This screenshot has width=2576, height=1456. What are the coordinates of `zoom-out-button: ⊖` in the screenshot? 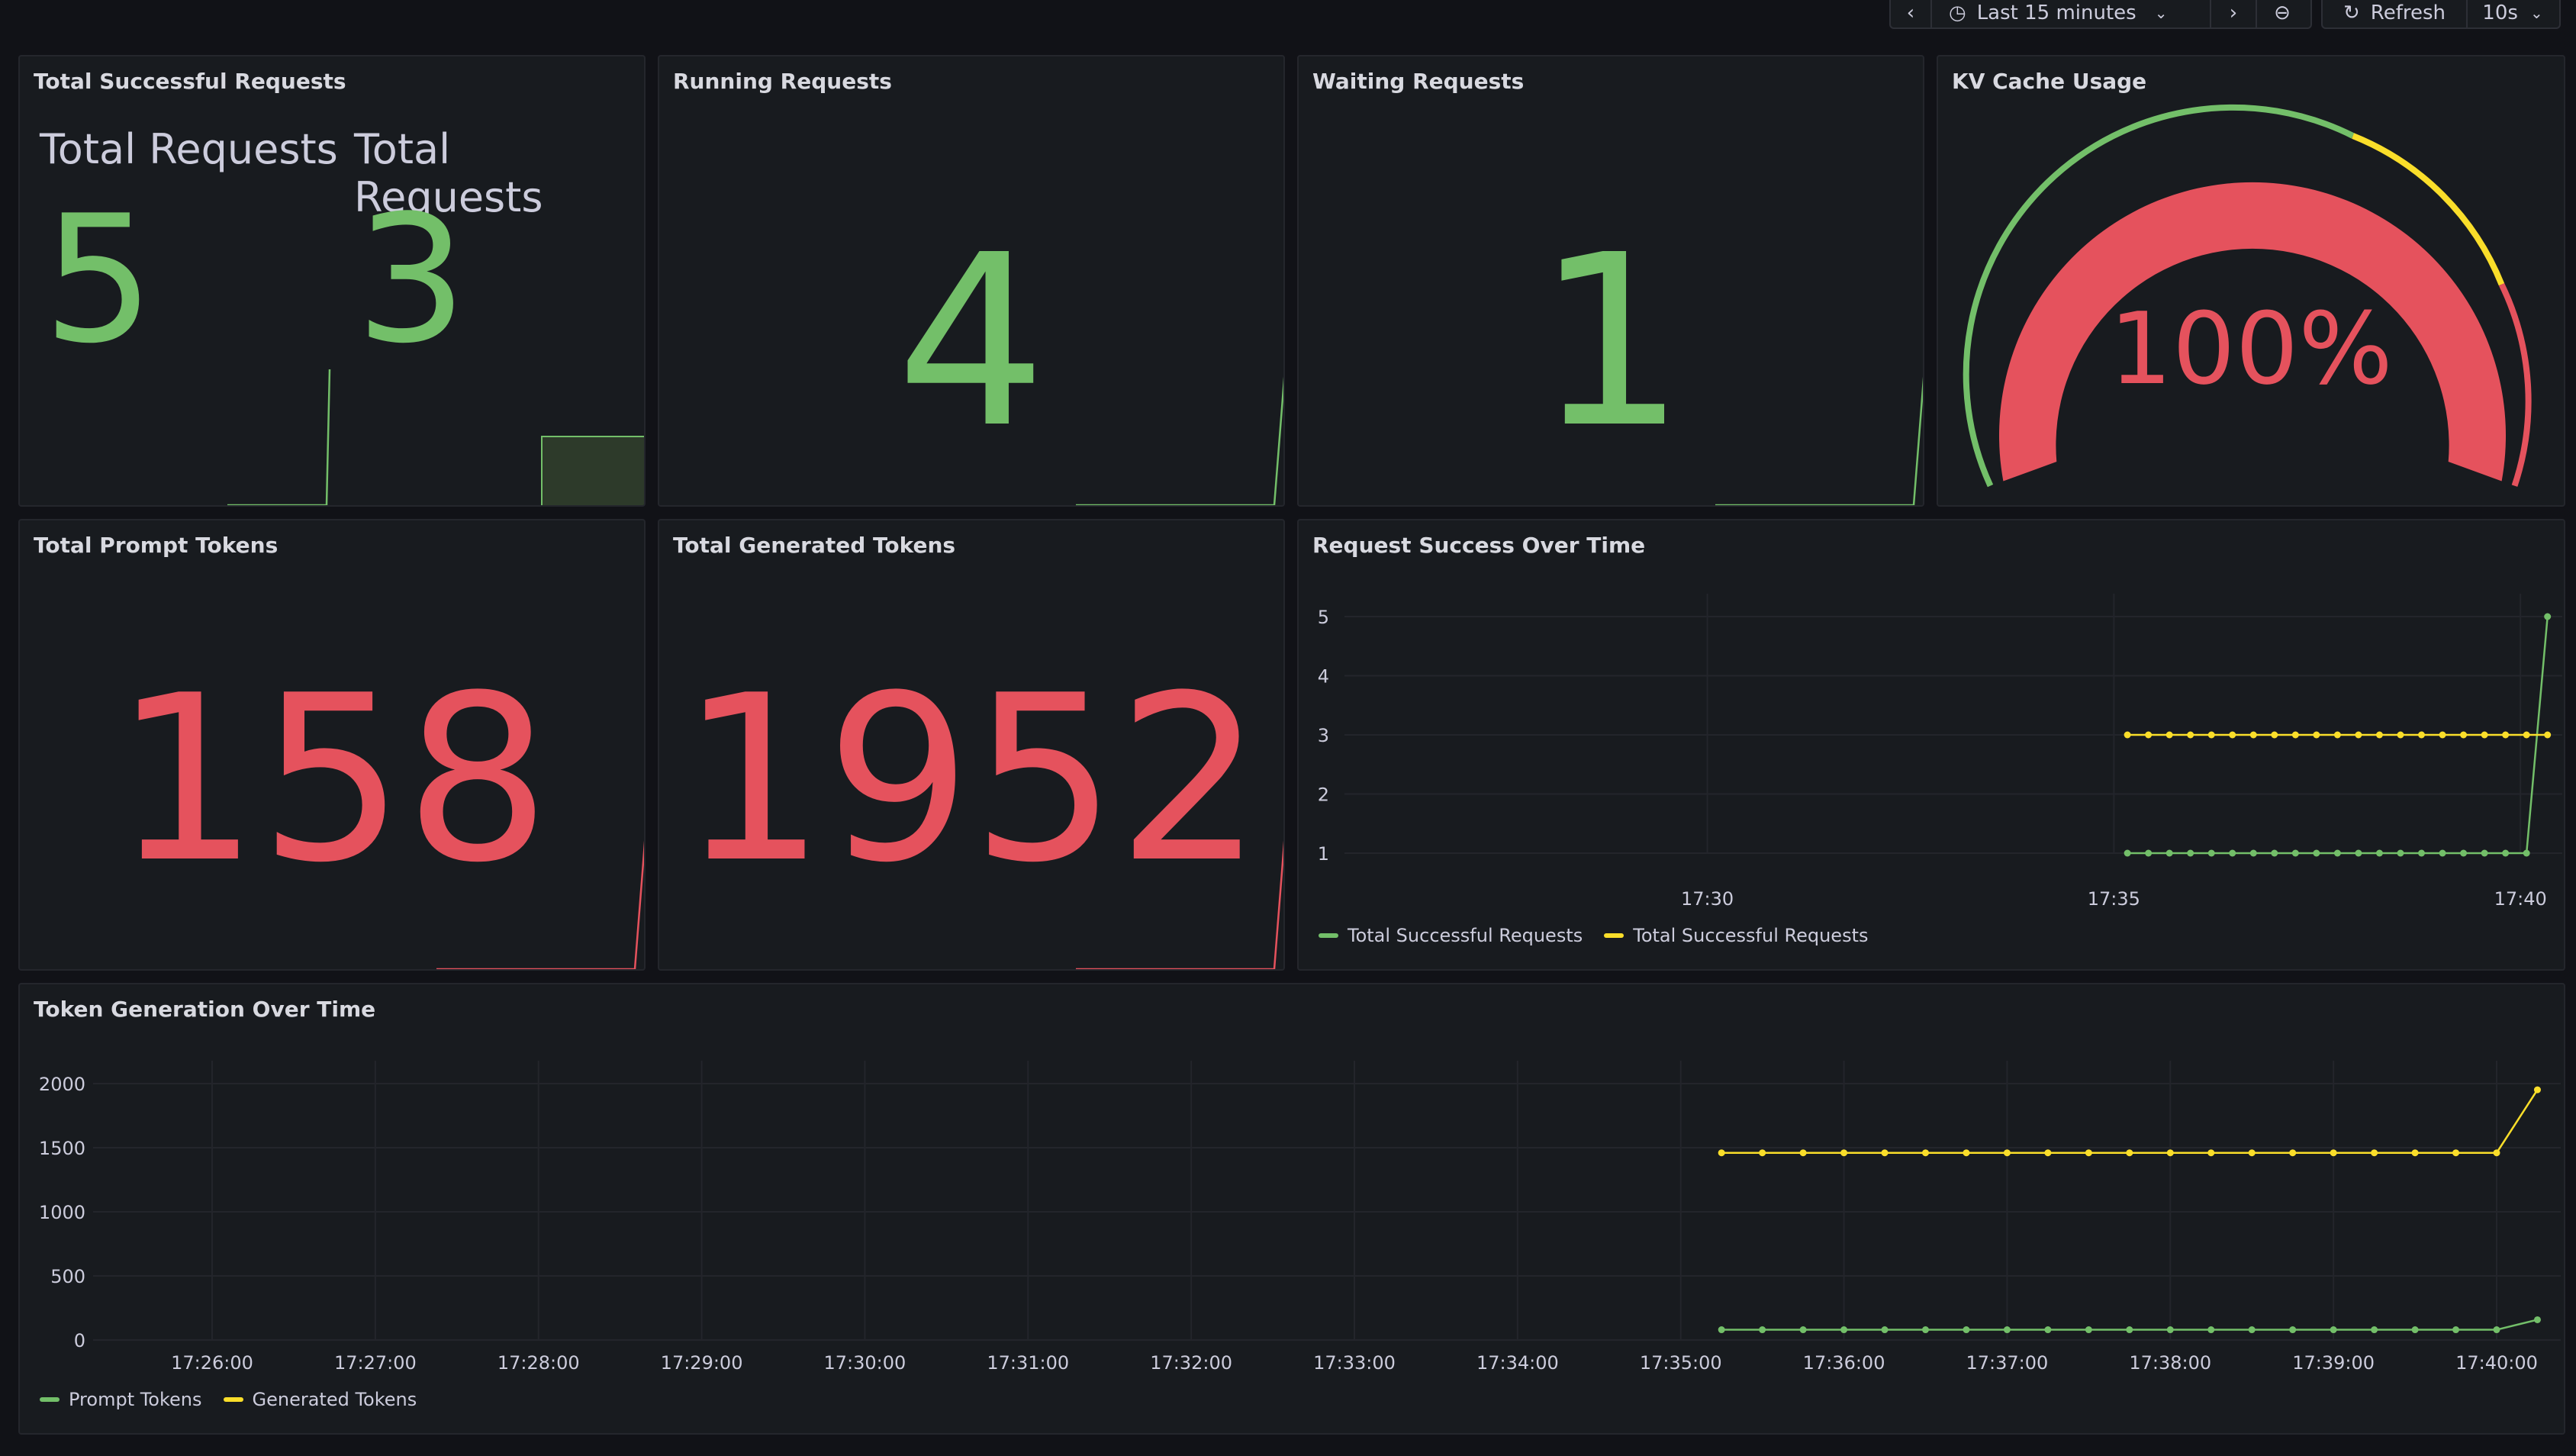 It's located at (2282, 13).